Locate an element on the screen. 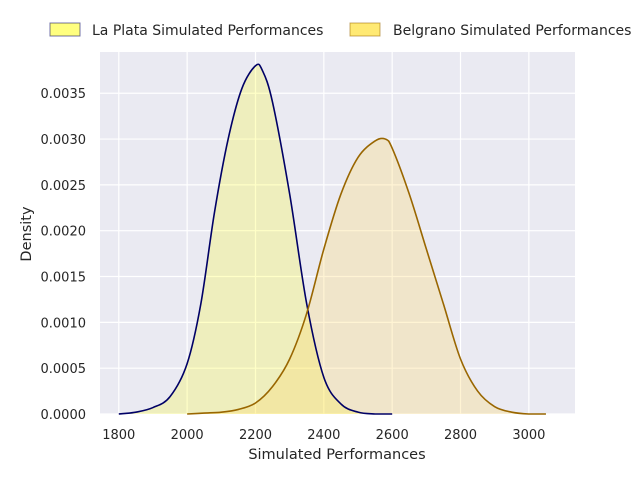 The image size is (640, 480). x-axis-ticks: 1800 2000 2200 2400 2600 2800 3000 is located at coordinates (323, 435).